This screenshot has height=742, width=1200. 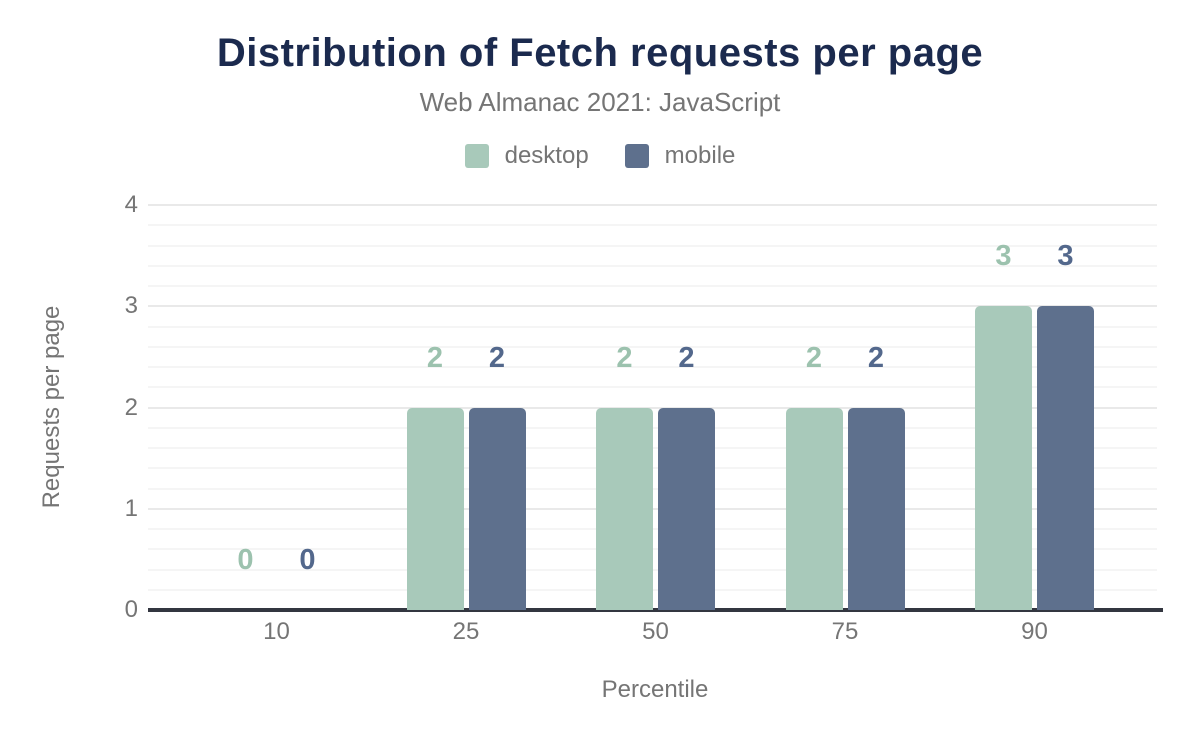 I want to click on bar-mobile-p90, so click(x=1065, y=458).